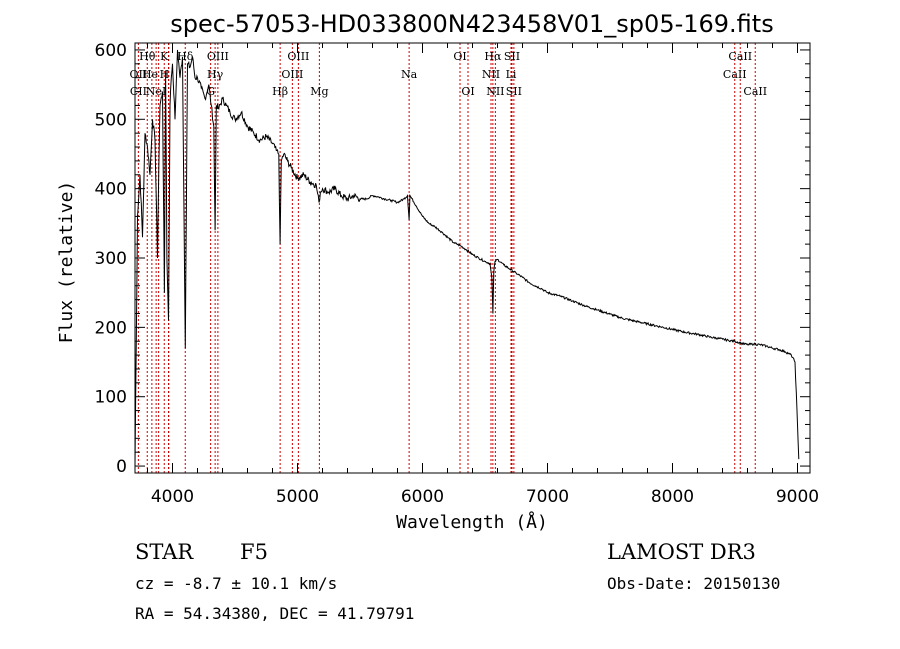 This screenshot has width=900, height=649. I want to click on y-tick-label-3: 300, so click(111, 259).